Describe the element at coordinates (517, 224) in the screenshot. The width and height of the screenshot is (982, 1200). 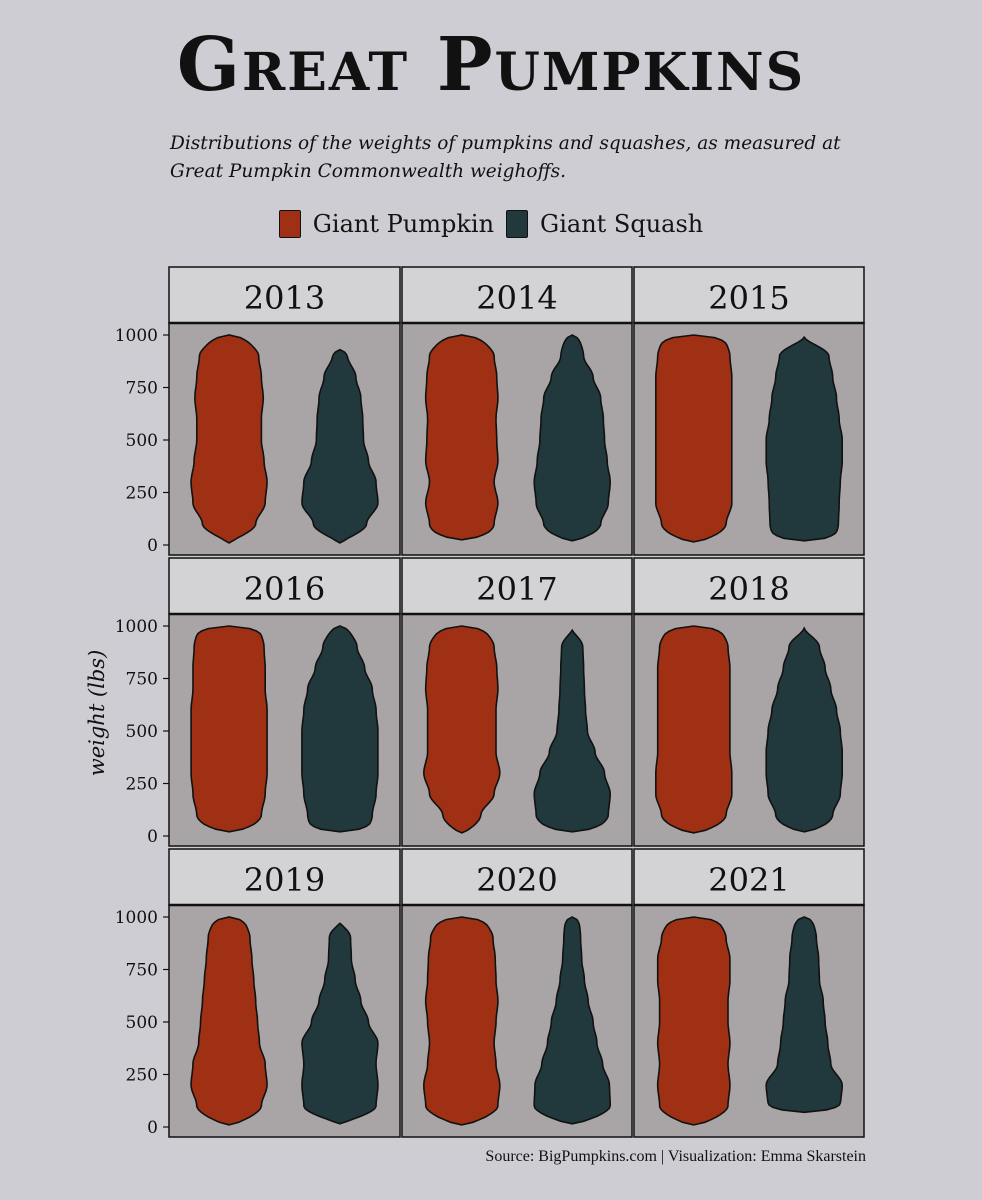
I see `legend-swatch-squash` at that location.